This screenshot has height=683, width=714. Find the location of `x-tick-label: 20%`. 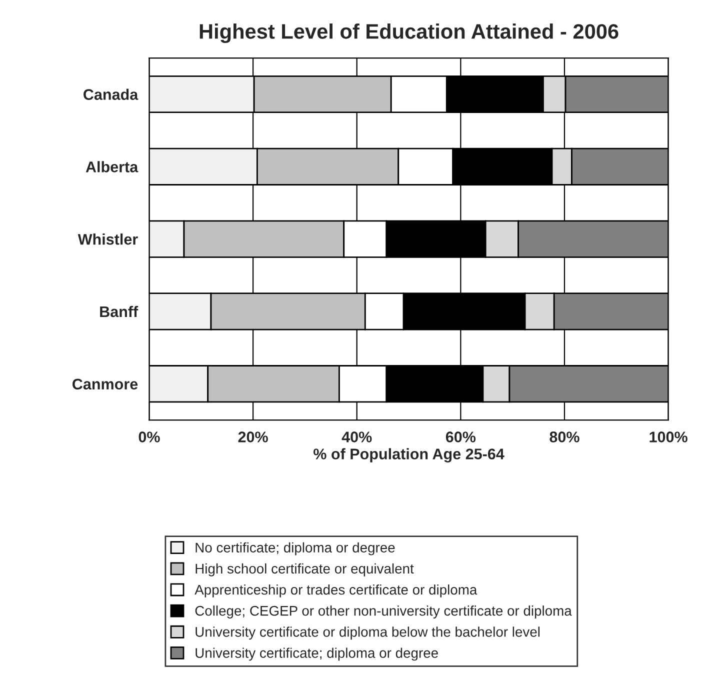

x-tick-label: 20% is located at coordinates (253, 437).